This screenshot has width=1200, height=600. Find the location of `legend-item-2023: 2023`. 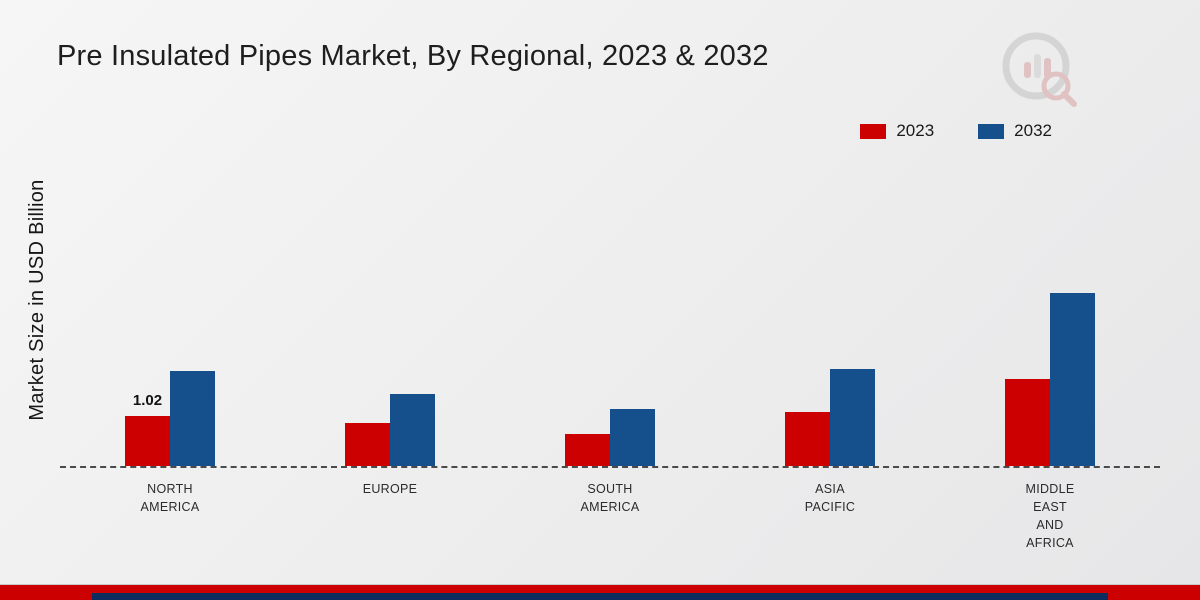

legend-item-2023: 2023 is located at coordinates (897, 131).